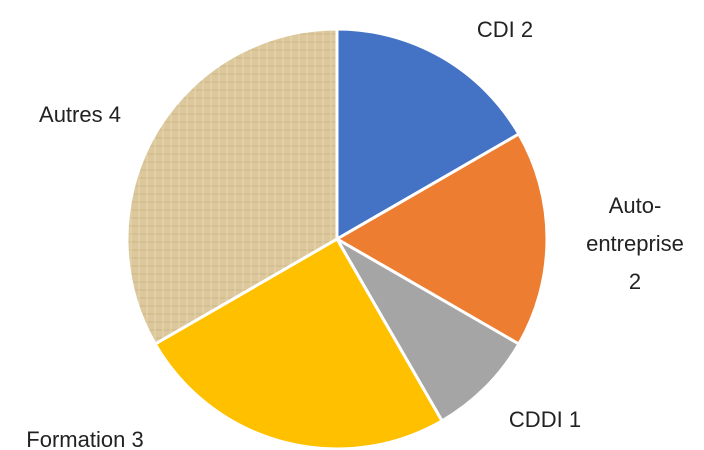 The image size is (704, 450). What do you see at coordinates (76, 438) in the screenshot?
I see `category-label: Formation` at bounding box center [76, 438].